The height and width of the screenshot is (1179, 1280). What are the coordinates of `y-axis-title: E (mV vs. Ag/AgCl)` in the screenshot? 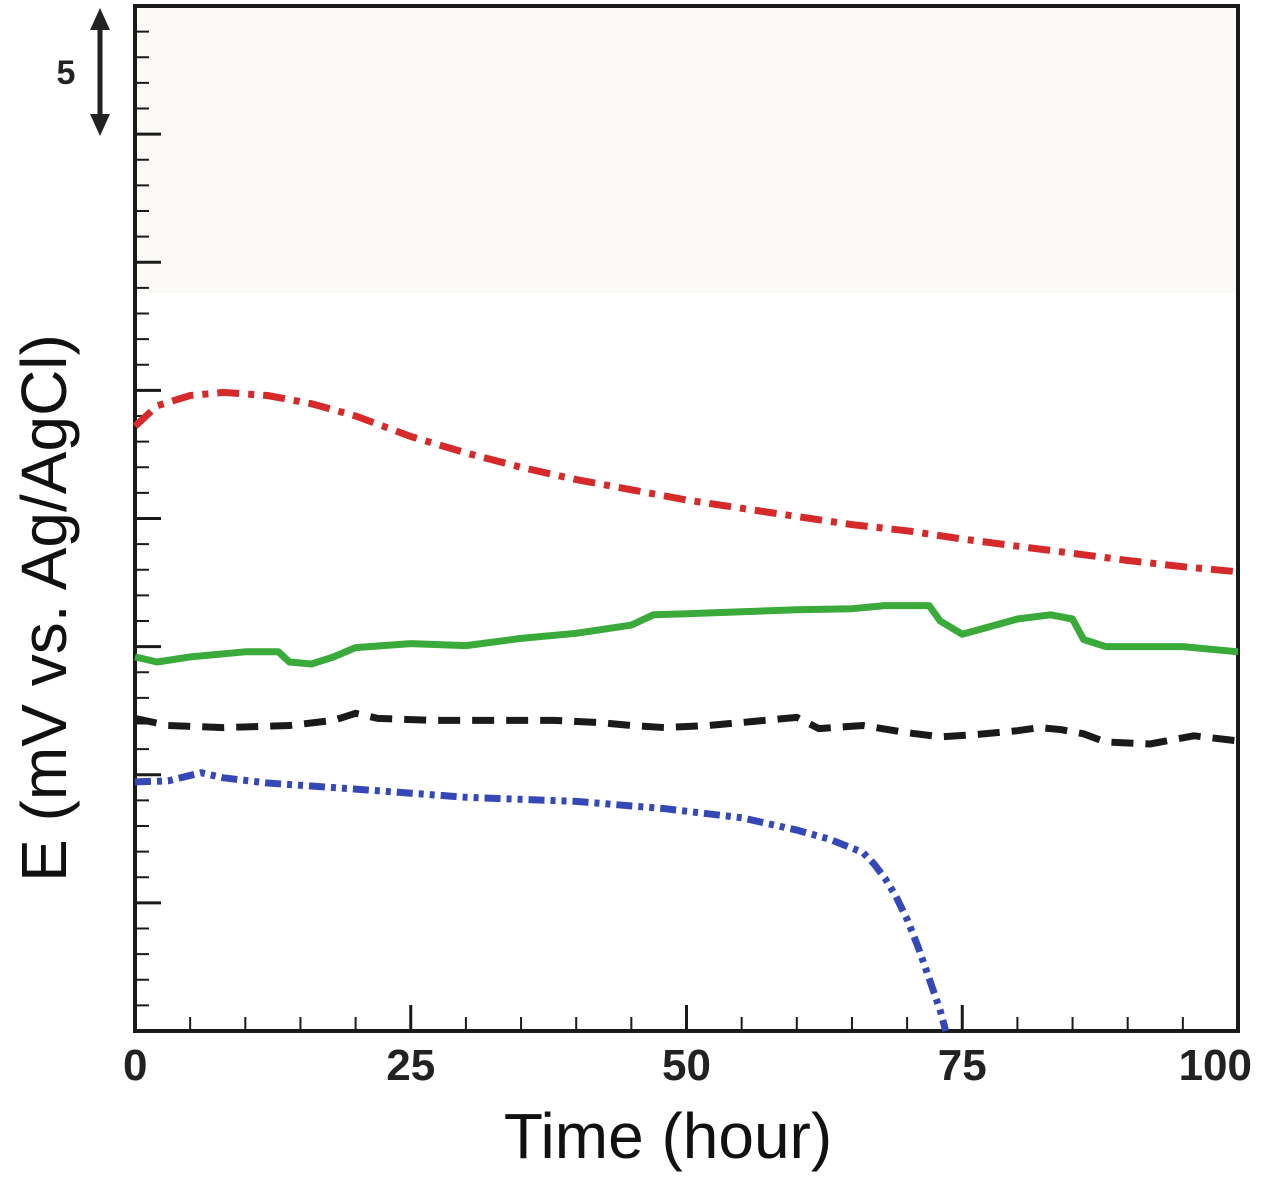 It's located at (44, 608).